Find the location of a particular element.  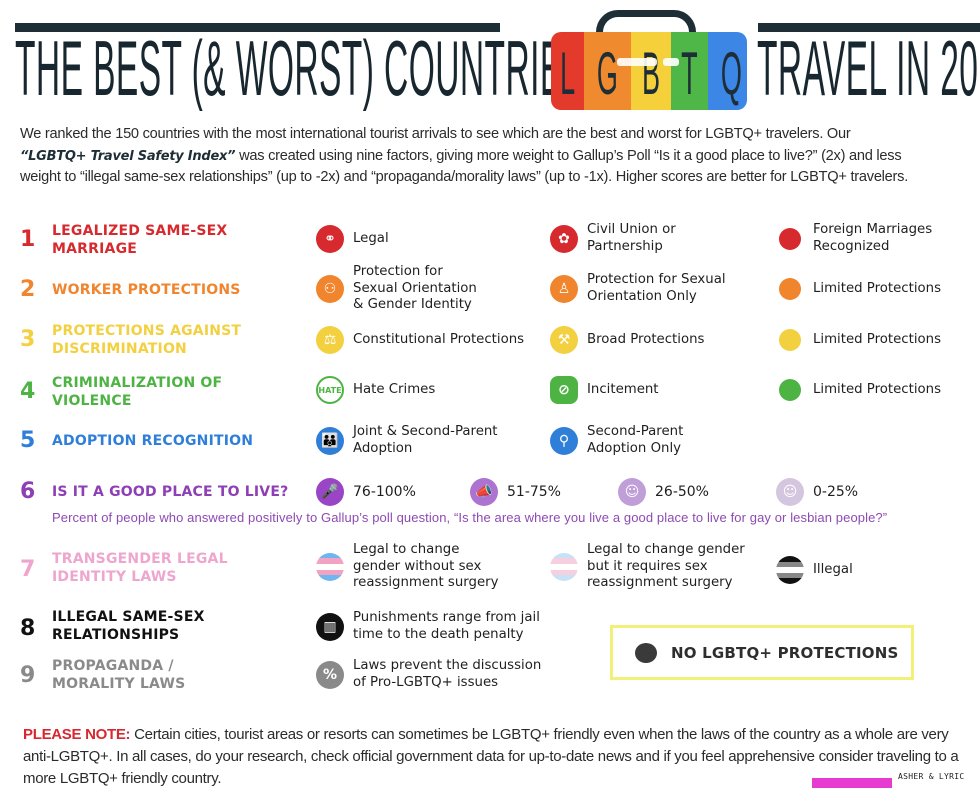

person-icon: ♙ is located at coordinates (564, 288).